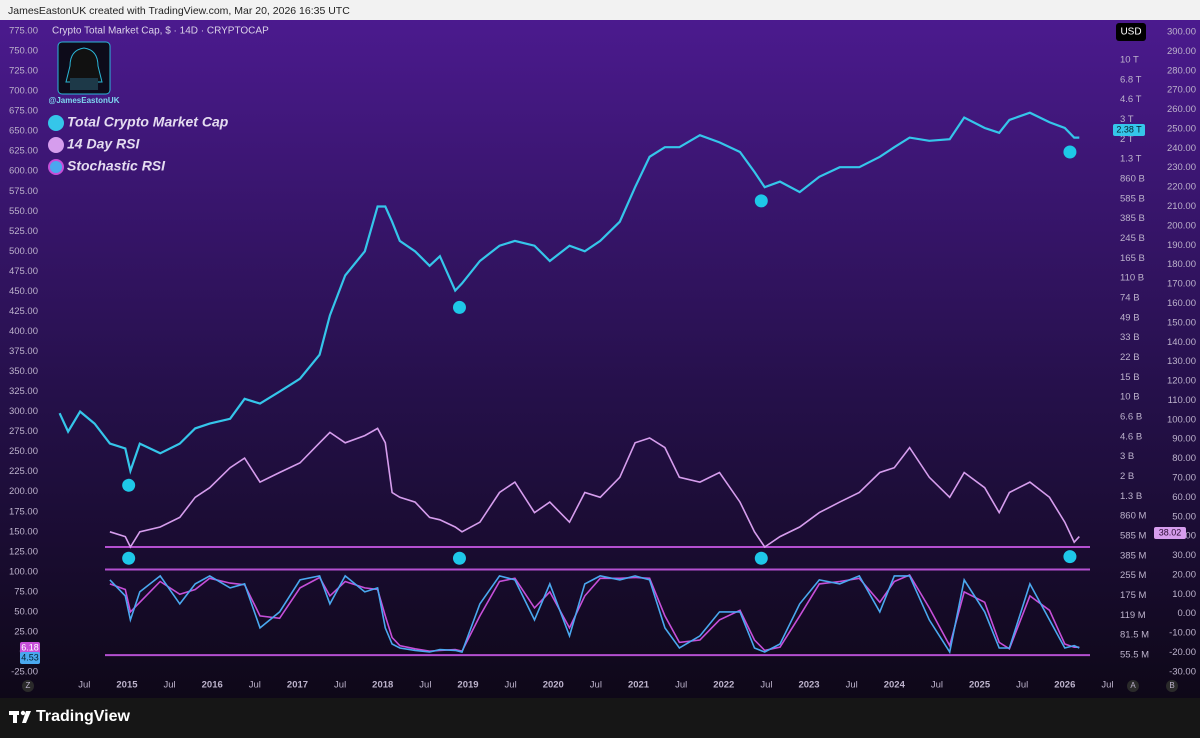 The image size is (1200, 738). What do you see at coordinates (116, 166) in the screenshot?
I see `legend-label: Stochastic RSI` at bounding box center [116, 166].